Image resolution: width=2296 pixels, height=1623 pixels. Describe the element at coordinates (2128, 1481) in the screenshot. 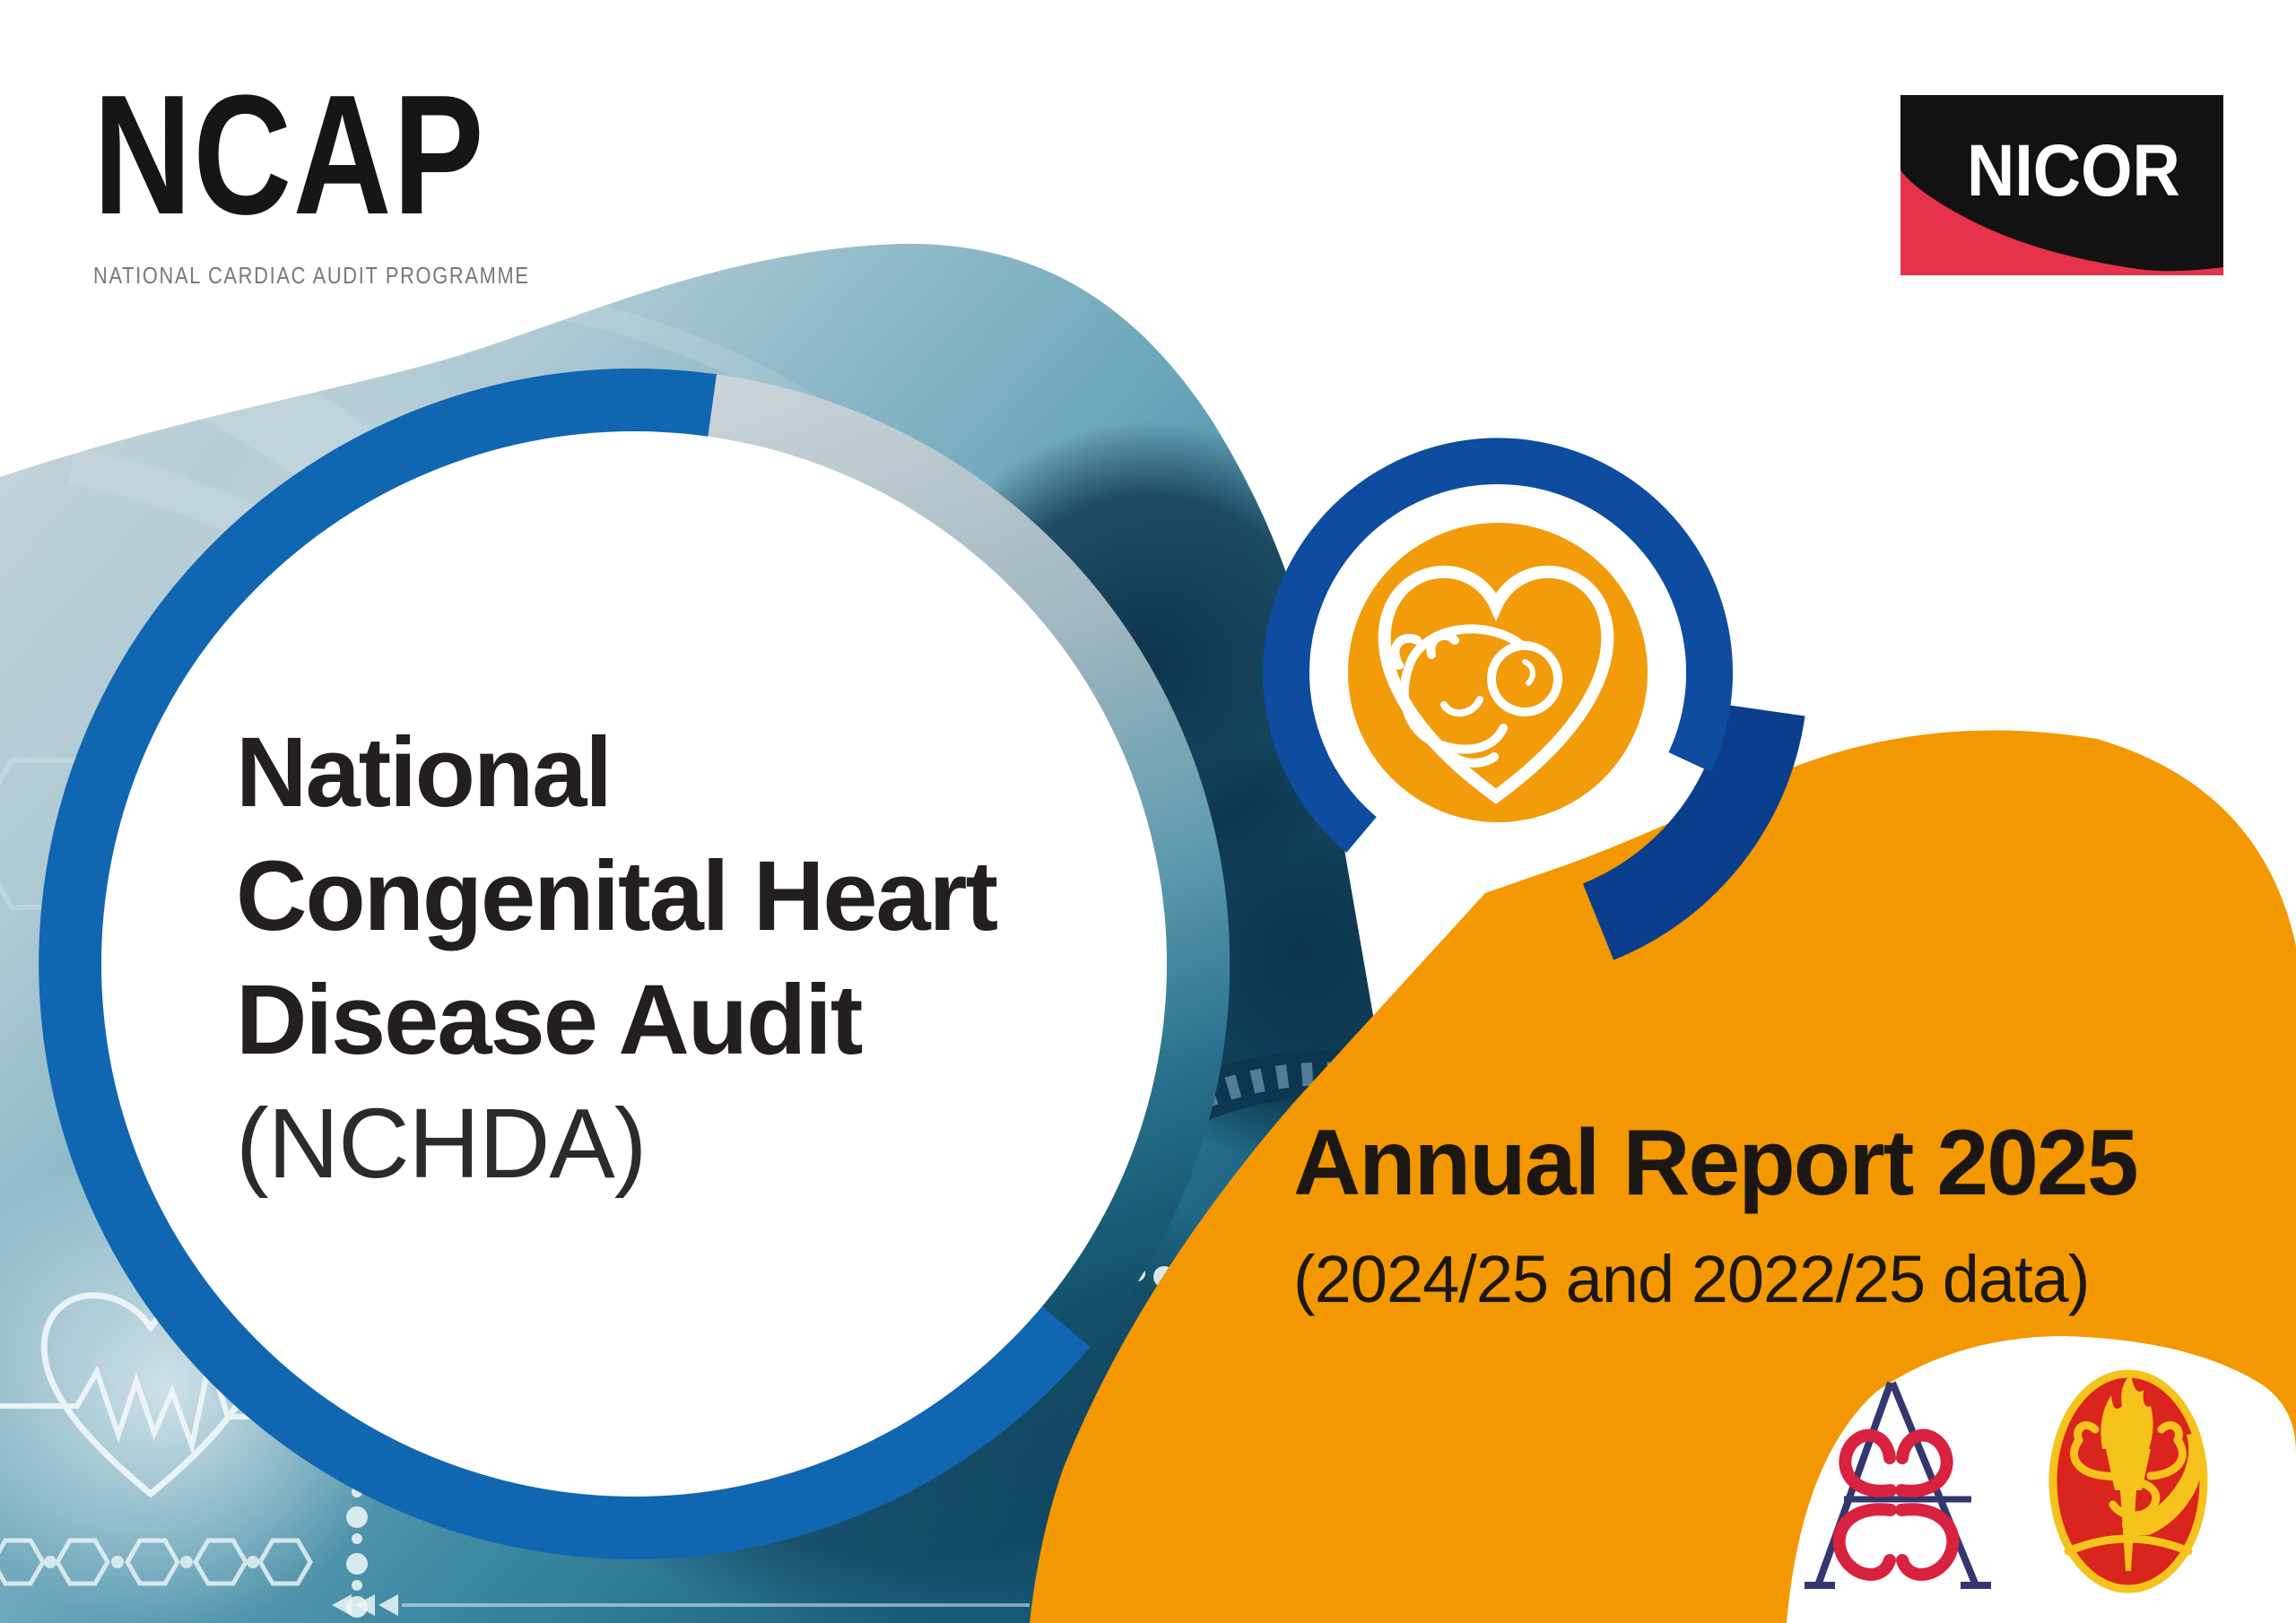

I see `torch-serpent-crest-logo` at that location.